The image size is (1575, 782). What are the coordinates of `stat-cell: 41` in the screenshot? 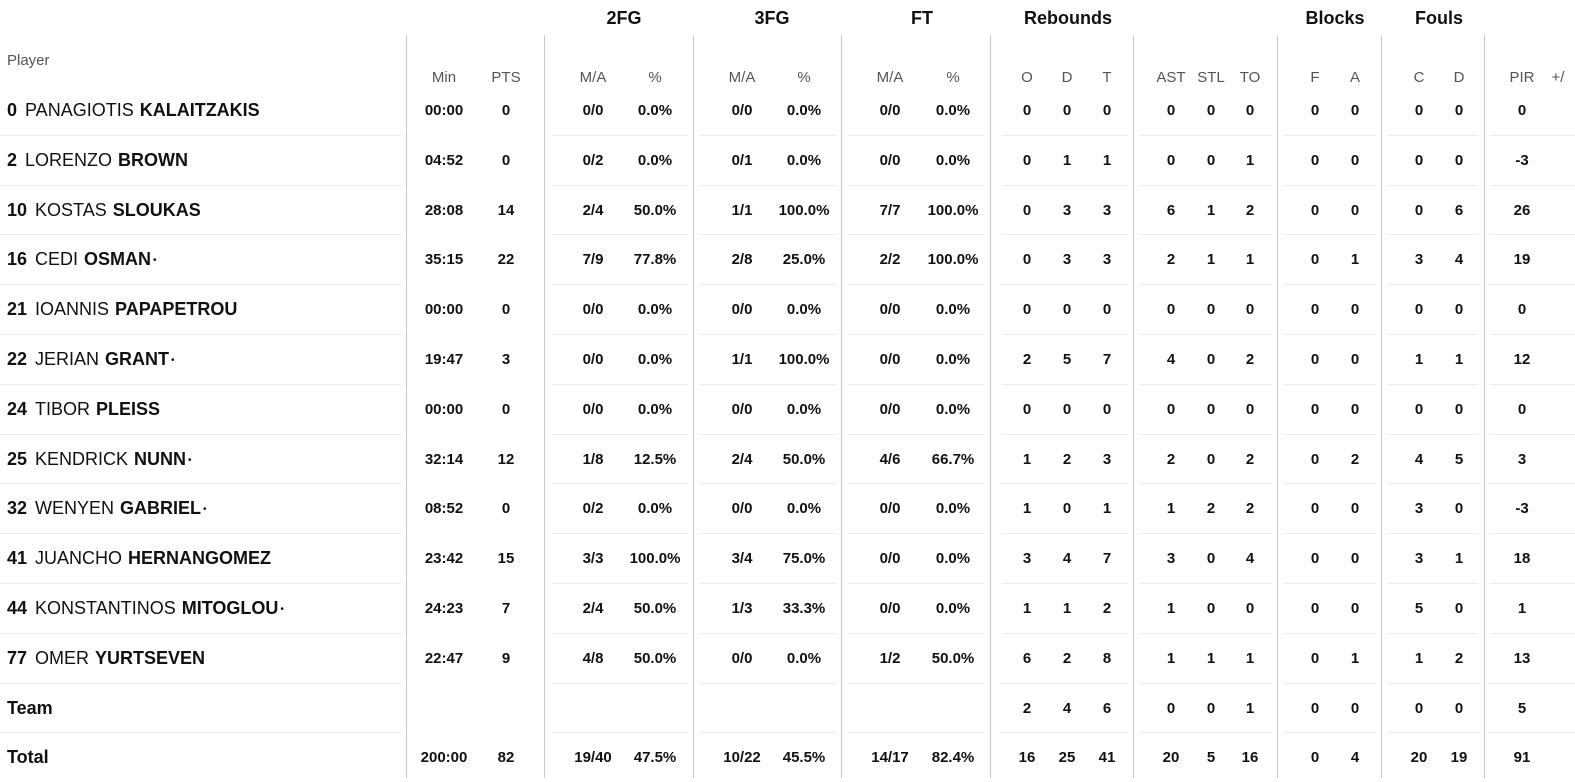 It's located at (1107, 757).